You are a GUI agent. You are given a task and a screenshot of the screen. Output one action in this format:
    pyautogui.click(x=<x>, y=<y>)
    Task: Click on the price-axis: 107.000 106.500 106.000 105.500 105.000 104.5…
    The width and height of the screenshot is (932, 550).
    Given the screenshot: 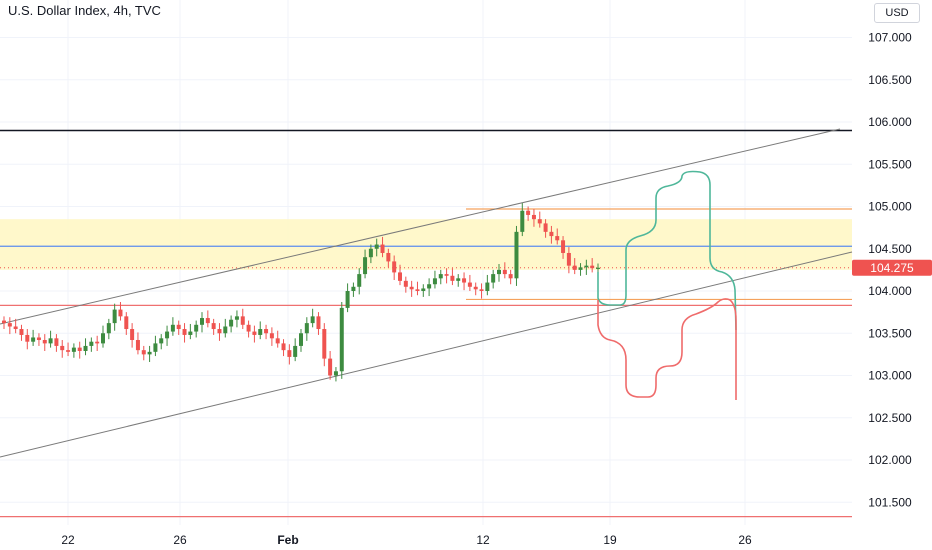 What is the action you would take?
    pyautogui.click(x=892, y=270)
    